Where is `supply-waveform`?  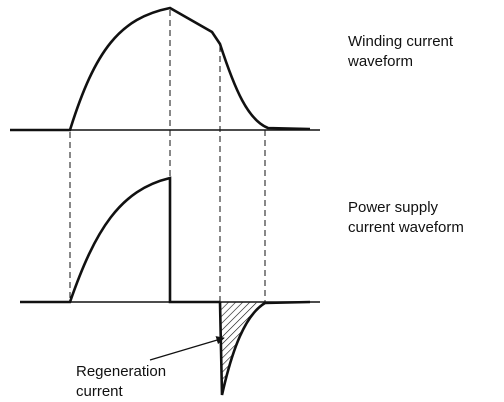 supply-waveform is located at coordinates (120, 240).